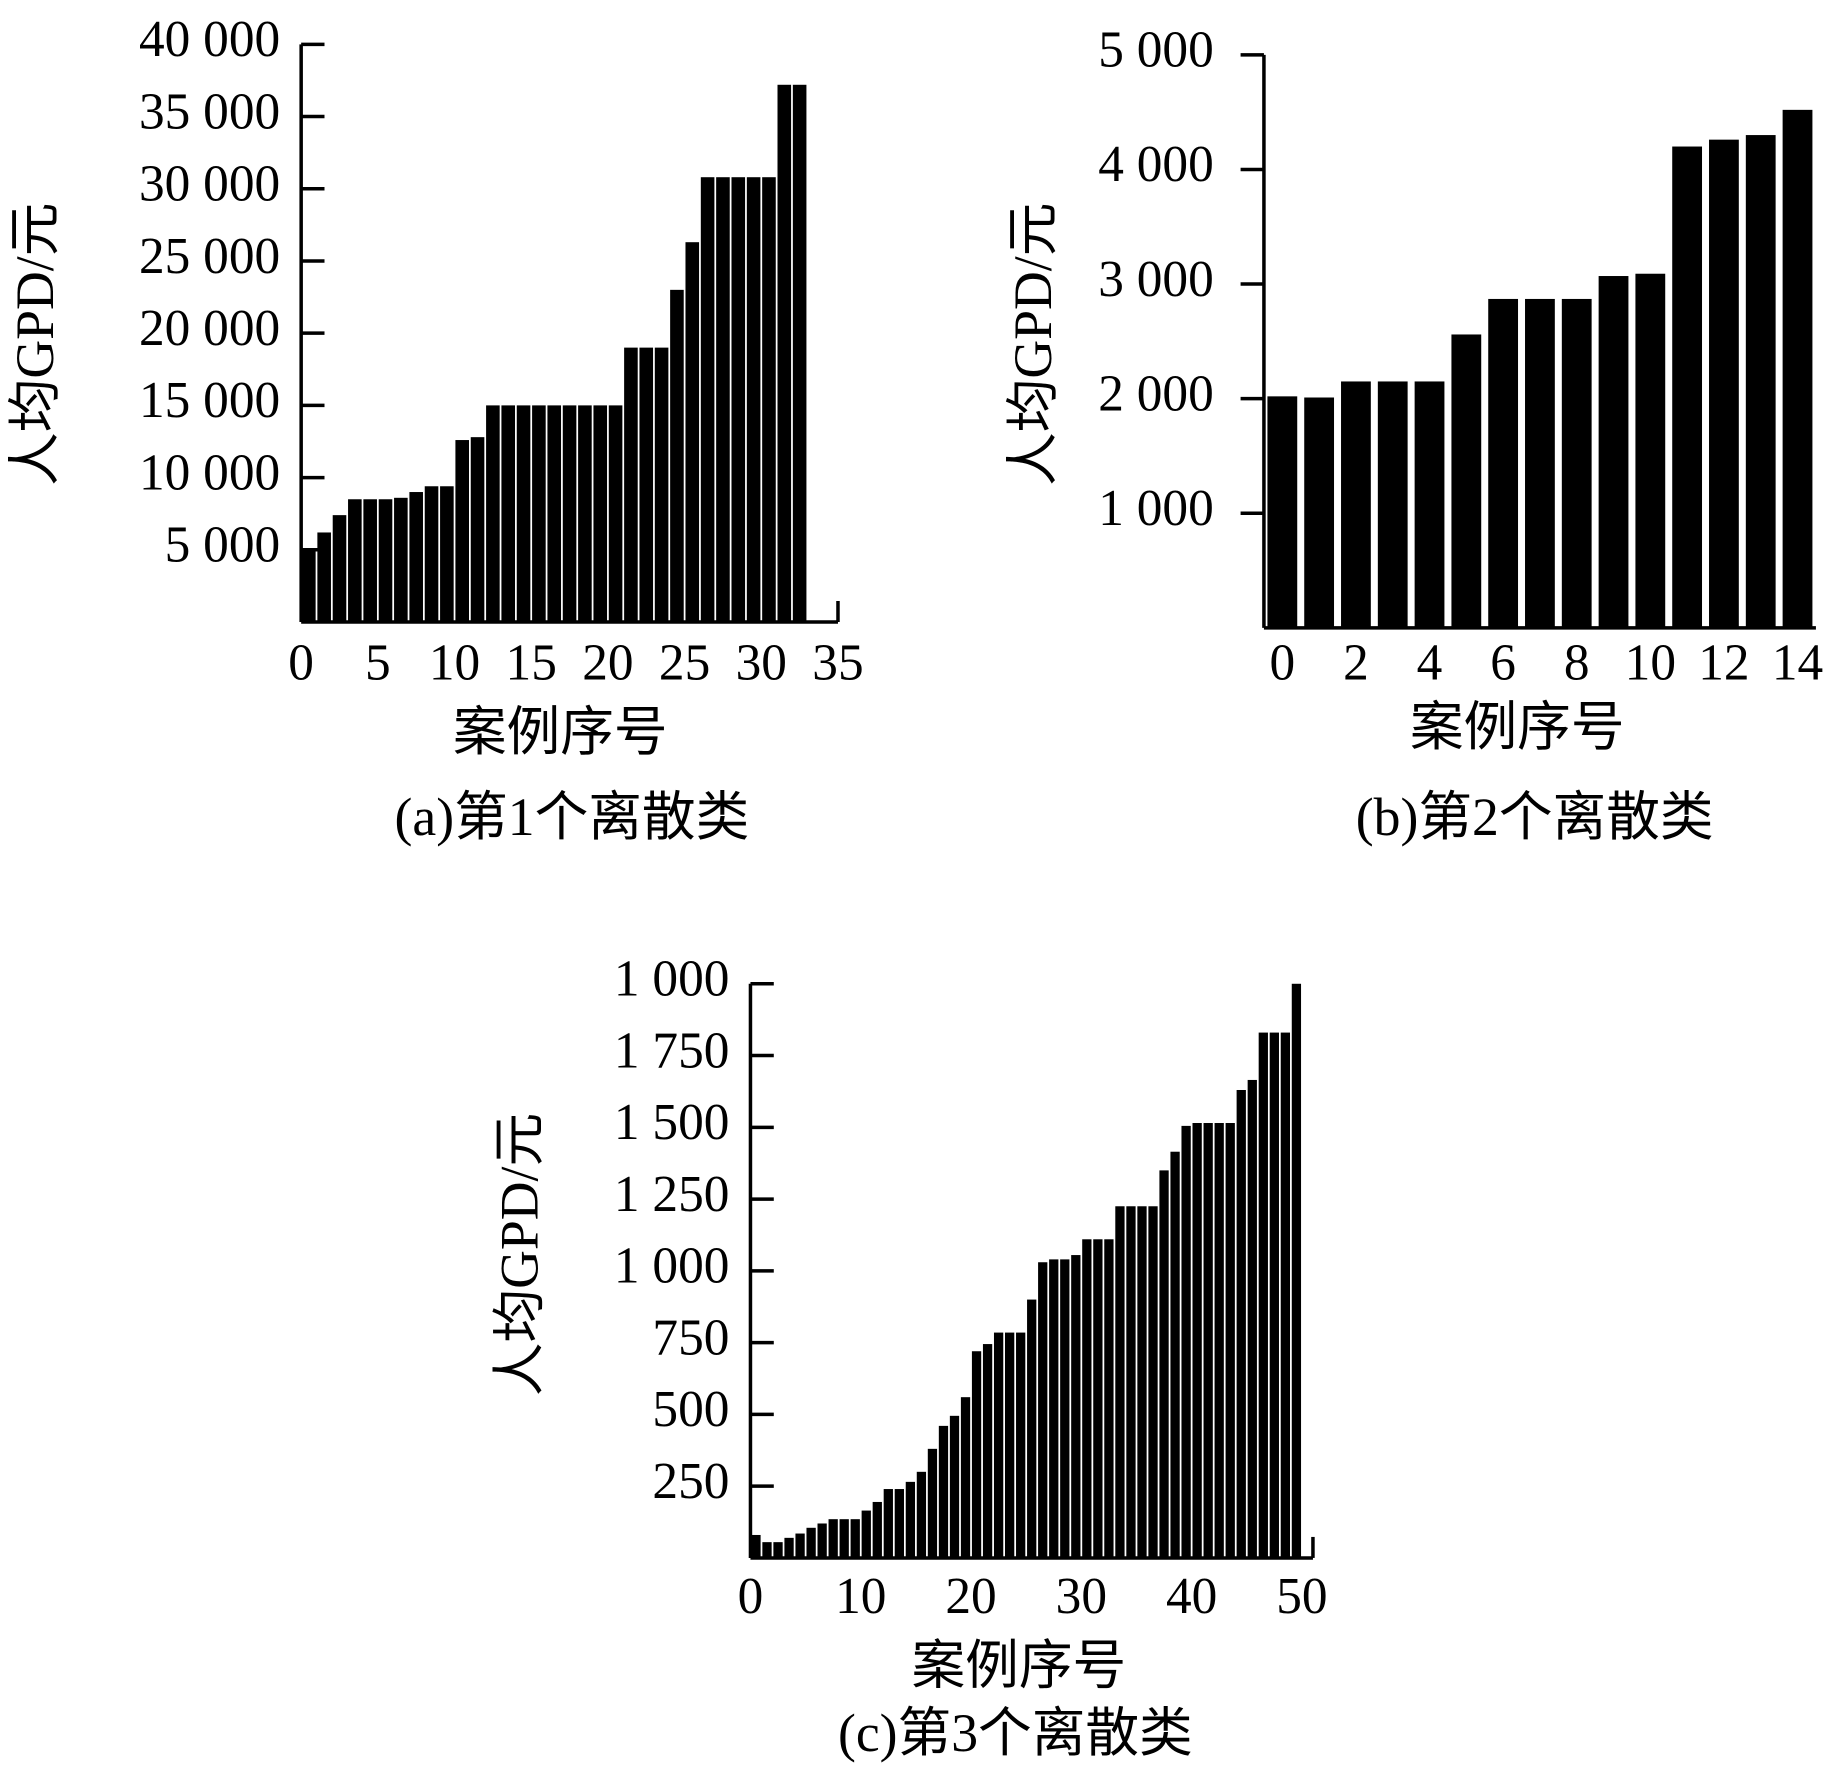 The height and width of the screenshot is (1775, 1830). What do you see at coordinates (209, 400) in the screenshot?
I see `y-tick-label: 15 000` at bounding box center [209, 400].